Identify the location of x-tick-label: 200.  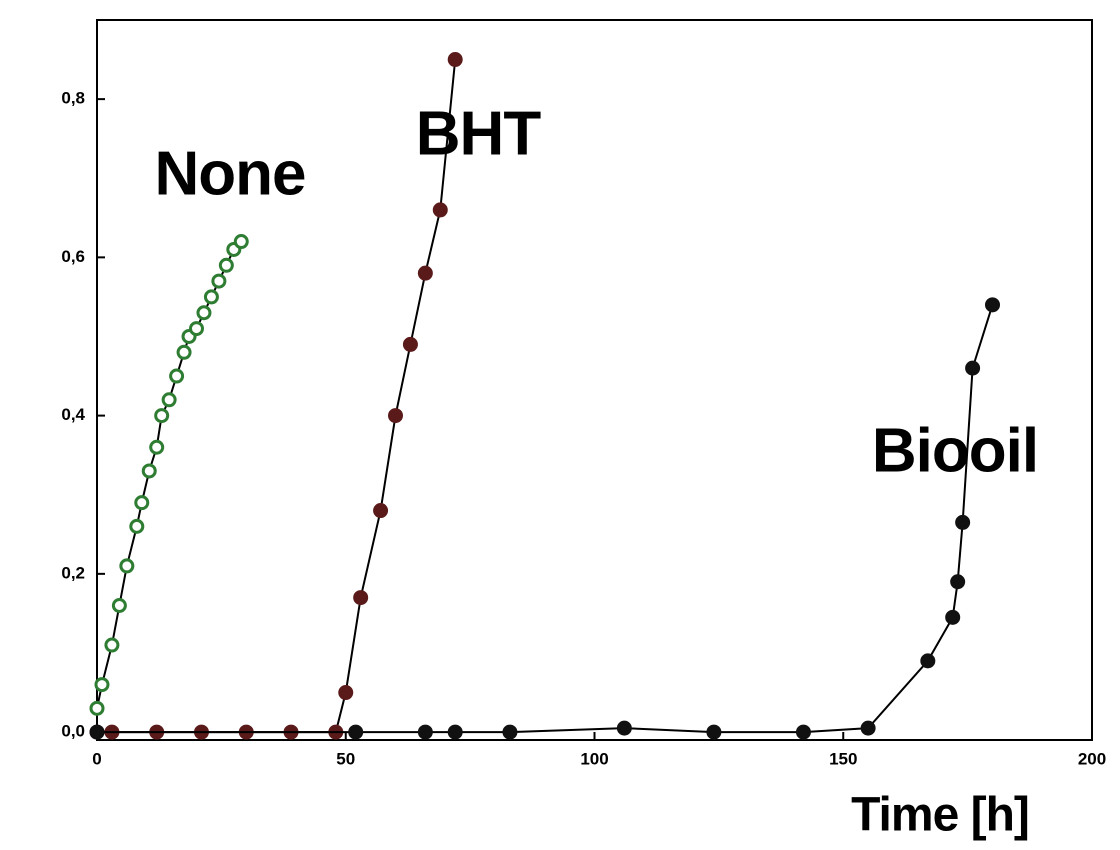
(1092, 758).